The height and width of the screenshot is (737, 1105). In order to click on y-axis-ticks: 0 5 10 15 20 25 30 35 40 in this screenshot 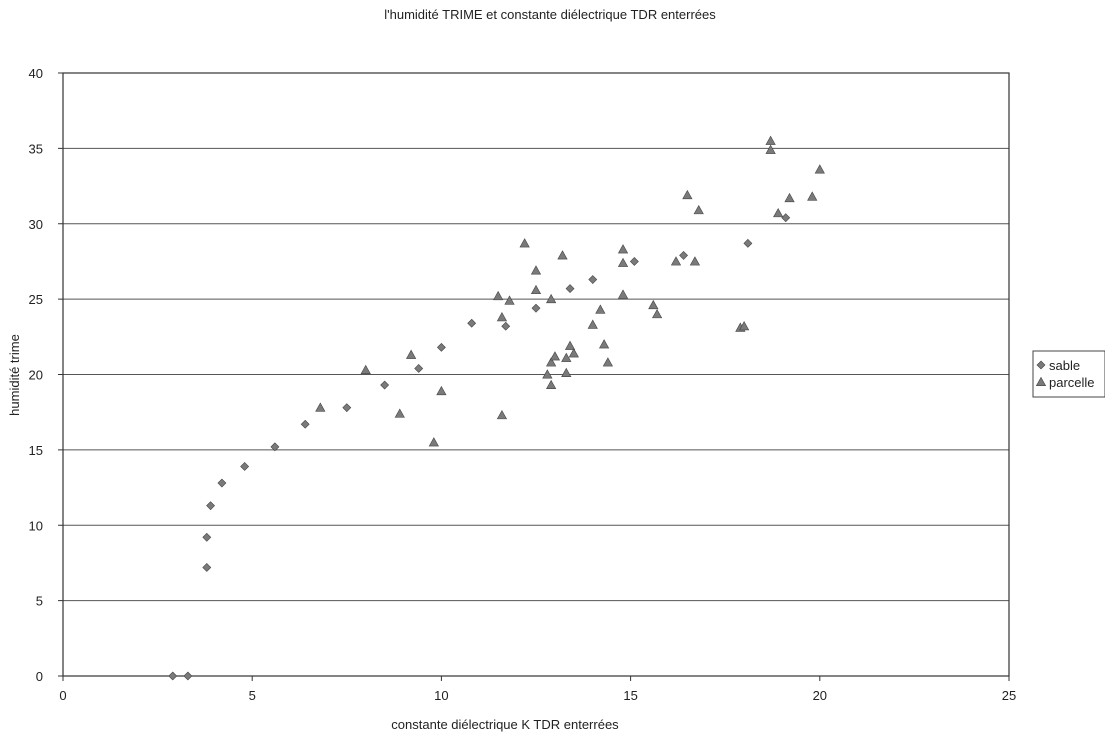, I will do `click(46, 375)`.